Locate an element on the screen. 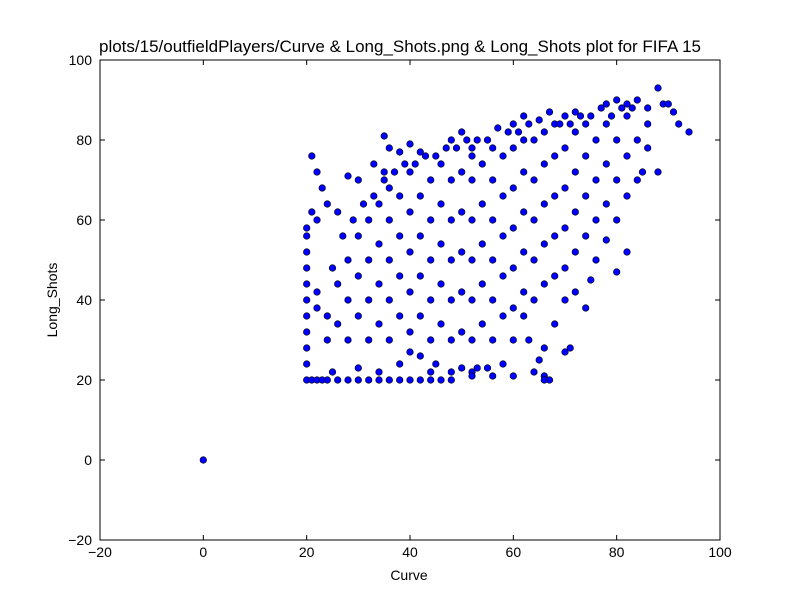  y-tick-label: 80 is located at coordinates (84, 140).